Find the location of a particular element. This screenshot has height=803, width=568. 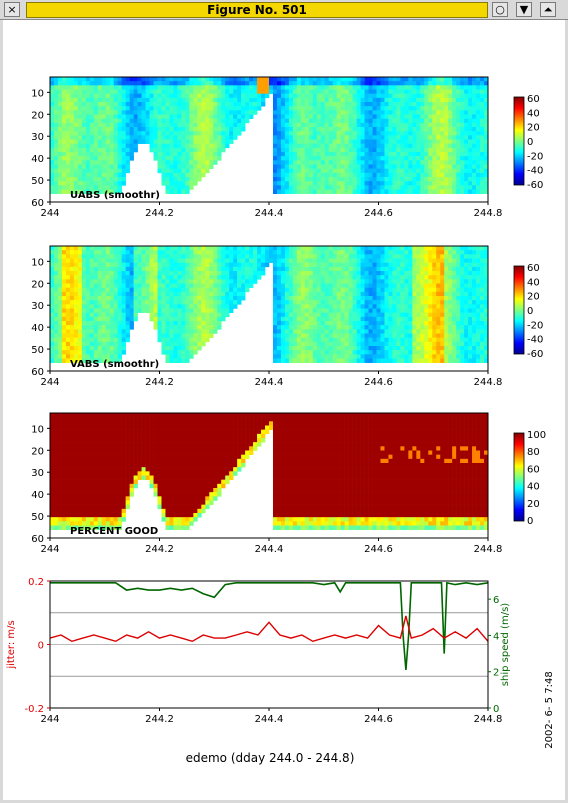

window-menu-button: ▼ is located at coordinates (524, 9).